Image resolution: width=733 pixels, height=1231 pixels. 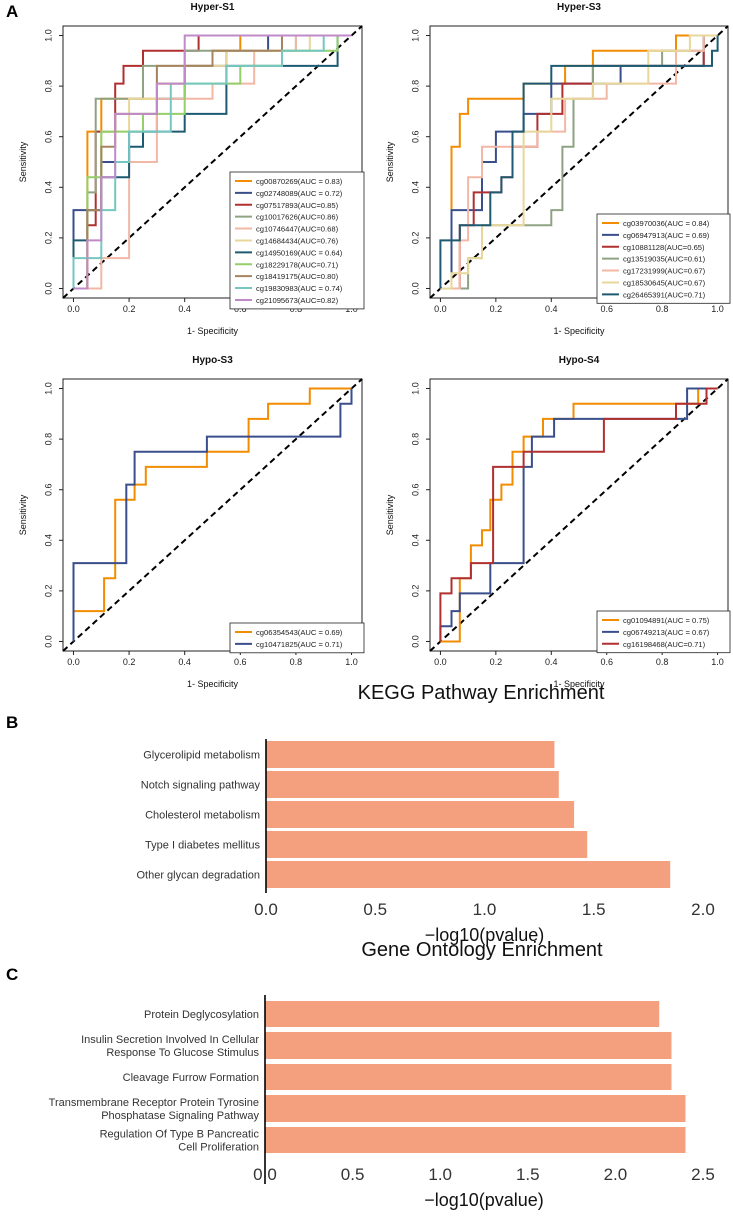 What do you see at coordinates (154, 1103) in the screenshot?
I see `category-label-line: Transmembrane Receptor Protein Tyrosine` at bounding box center [154, 1103].